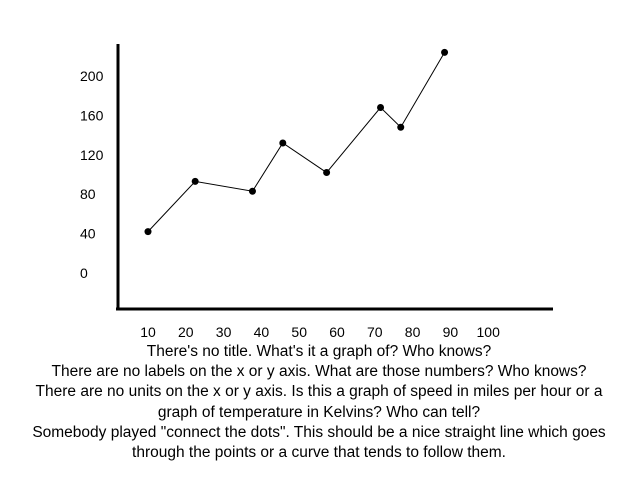  Describe the element at coordinates (92, 174) in the screenshot. I see `y-tick-labels: 0 40 80 120 160 200` at that location.